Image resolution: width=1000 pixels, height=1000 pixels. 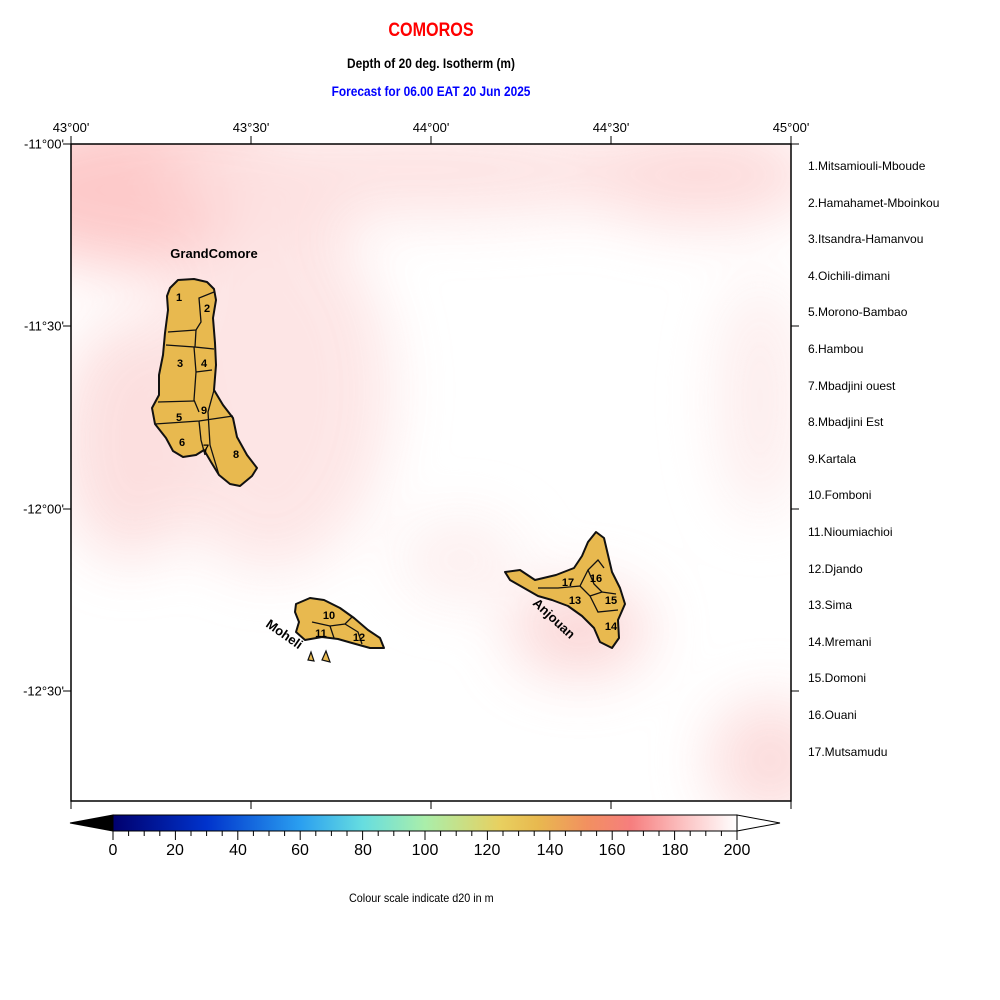 What do you see at coordinates (425, 823) in the screenshot?
I see `colorbar-ramp` at bounding box center [425, 823].